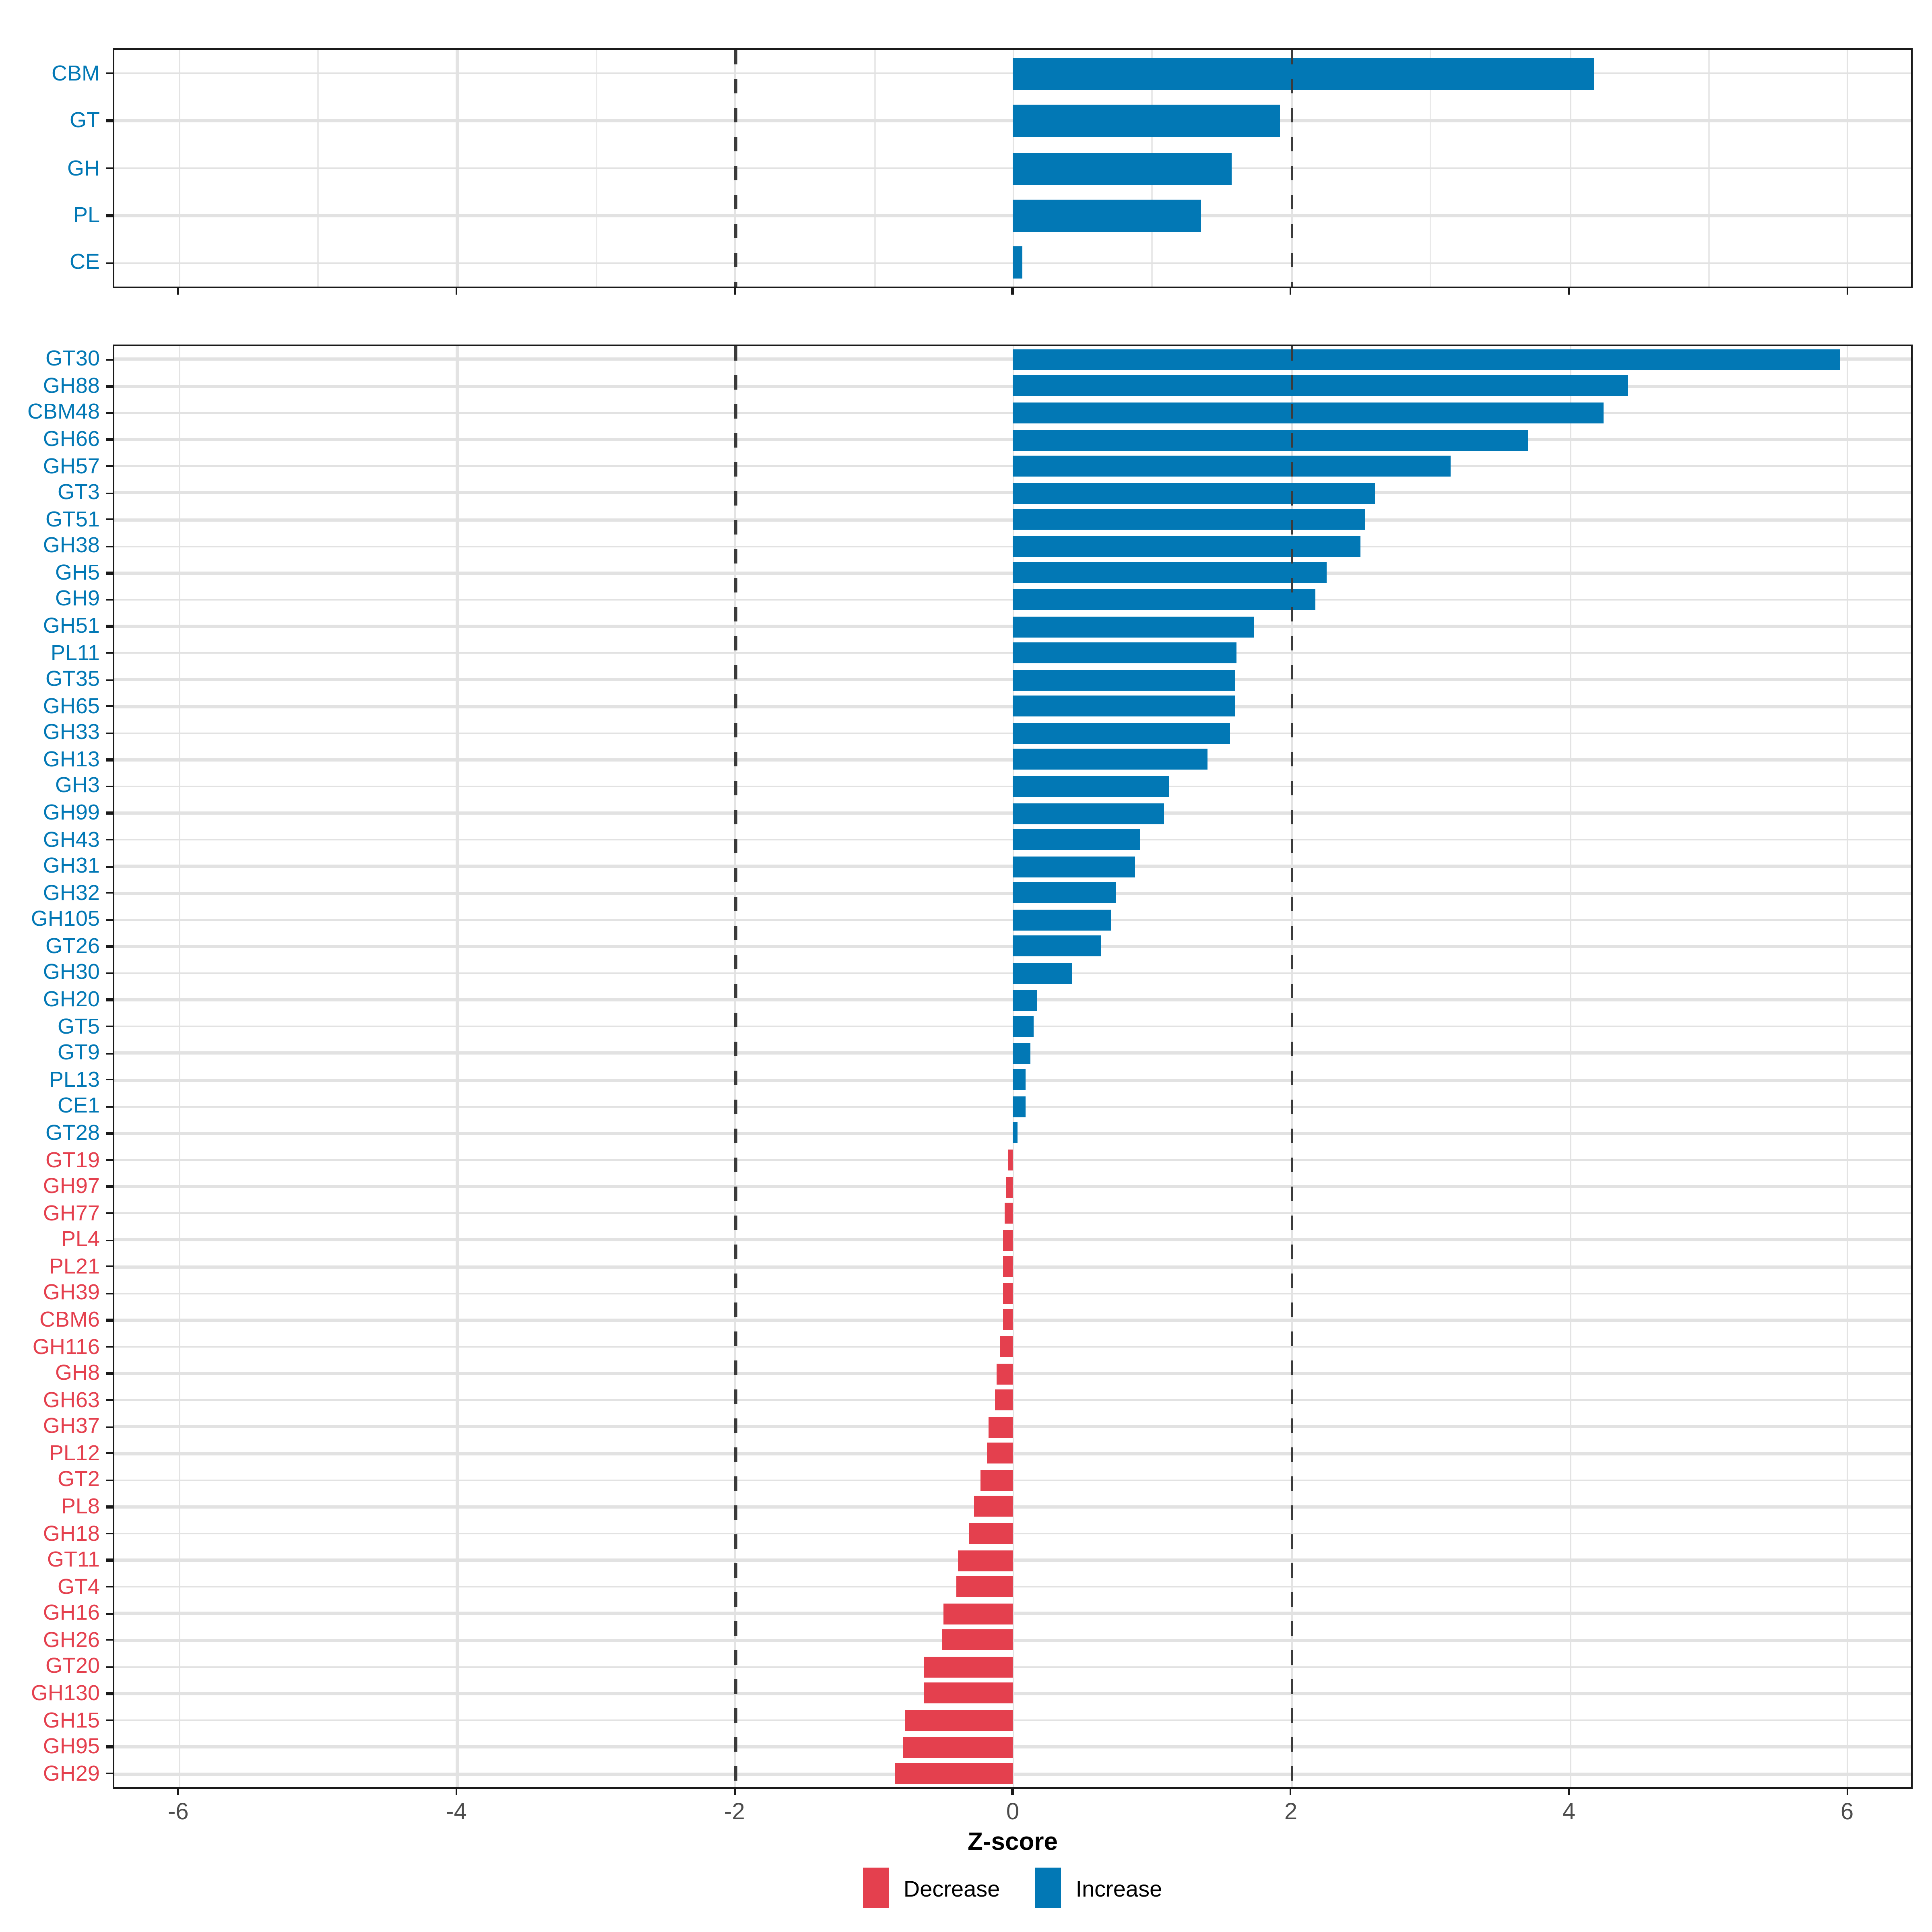 Image resolution: width=1932 pixels, height=1932 pixels. I want to click on bar-GT19, so click(1010, 1160).